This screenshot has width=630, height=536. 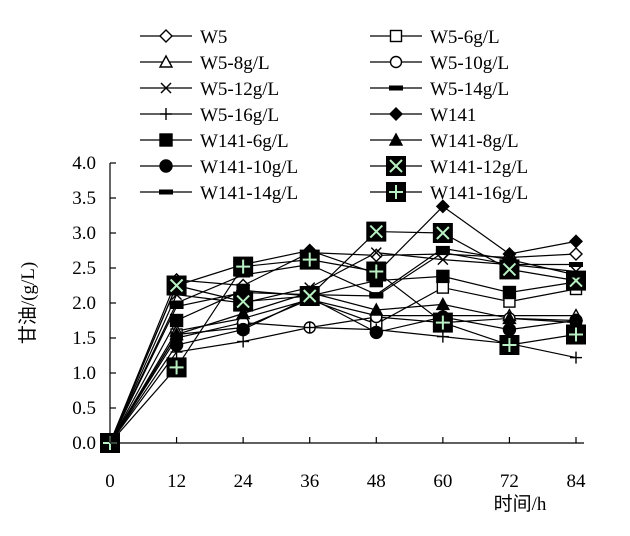 What do you see at coordinates (84, 338) in the screenshot?
I see `y-tick-label: 1.5` at bounding box center [84, 338].